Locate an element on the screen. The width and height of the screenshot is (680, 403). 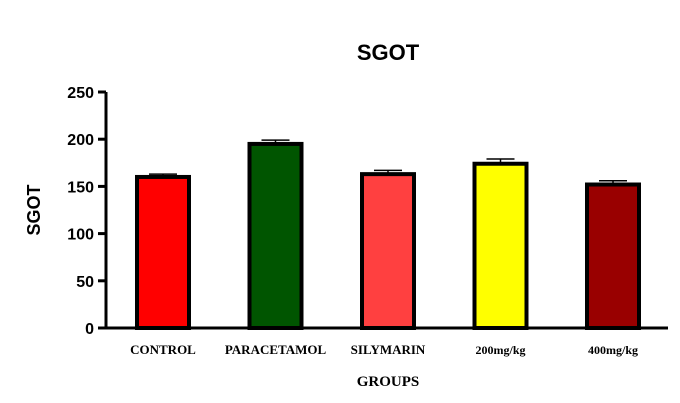
y-tick-label: 0 is located at coordinates (89, 329).